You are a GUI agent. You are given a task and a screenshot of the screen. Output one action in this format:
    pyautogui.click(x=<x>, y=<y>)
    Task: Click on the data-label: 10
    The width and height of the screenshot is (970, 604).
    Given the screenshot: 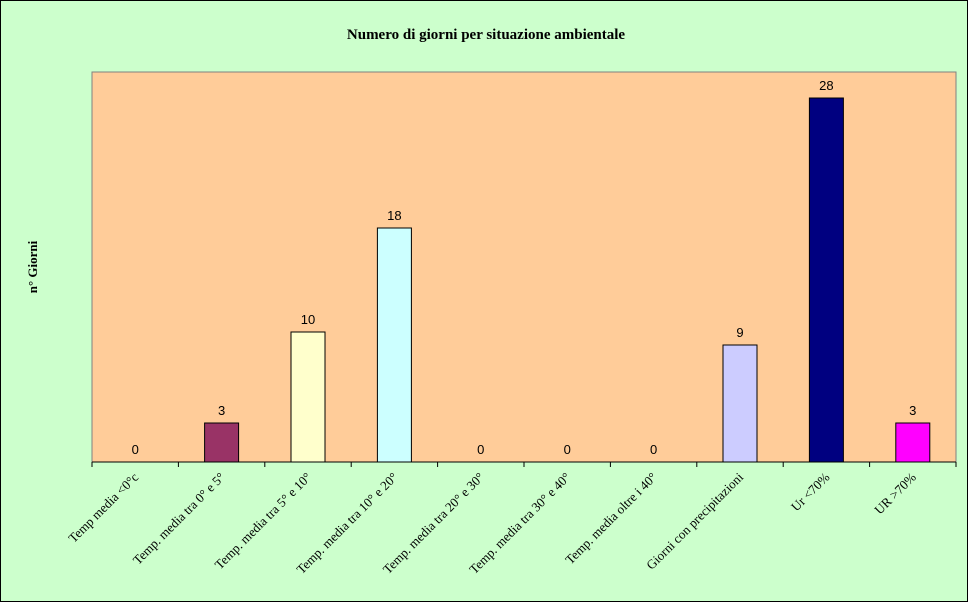 What is the action you would take?
    pyautogui.click(x=308, y=319)
    